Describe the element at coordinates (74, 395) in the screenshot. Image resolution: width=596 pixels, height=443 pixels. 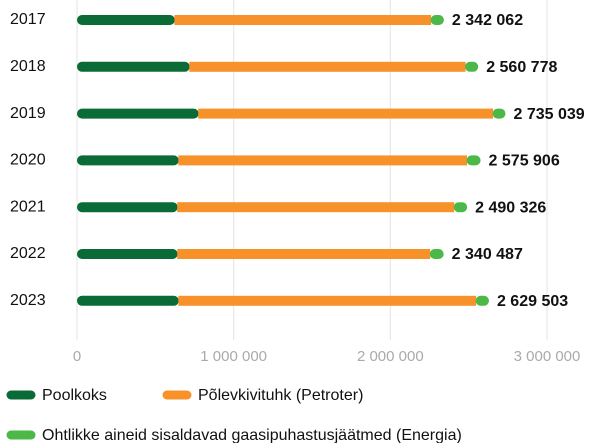
I see `legend-label: Poolkoks` at that location.